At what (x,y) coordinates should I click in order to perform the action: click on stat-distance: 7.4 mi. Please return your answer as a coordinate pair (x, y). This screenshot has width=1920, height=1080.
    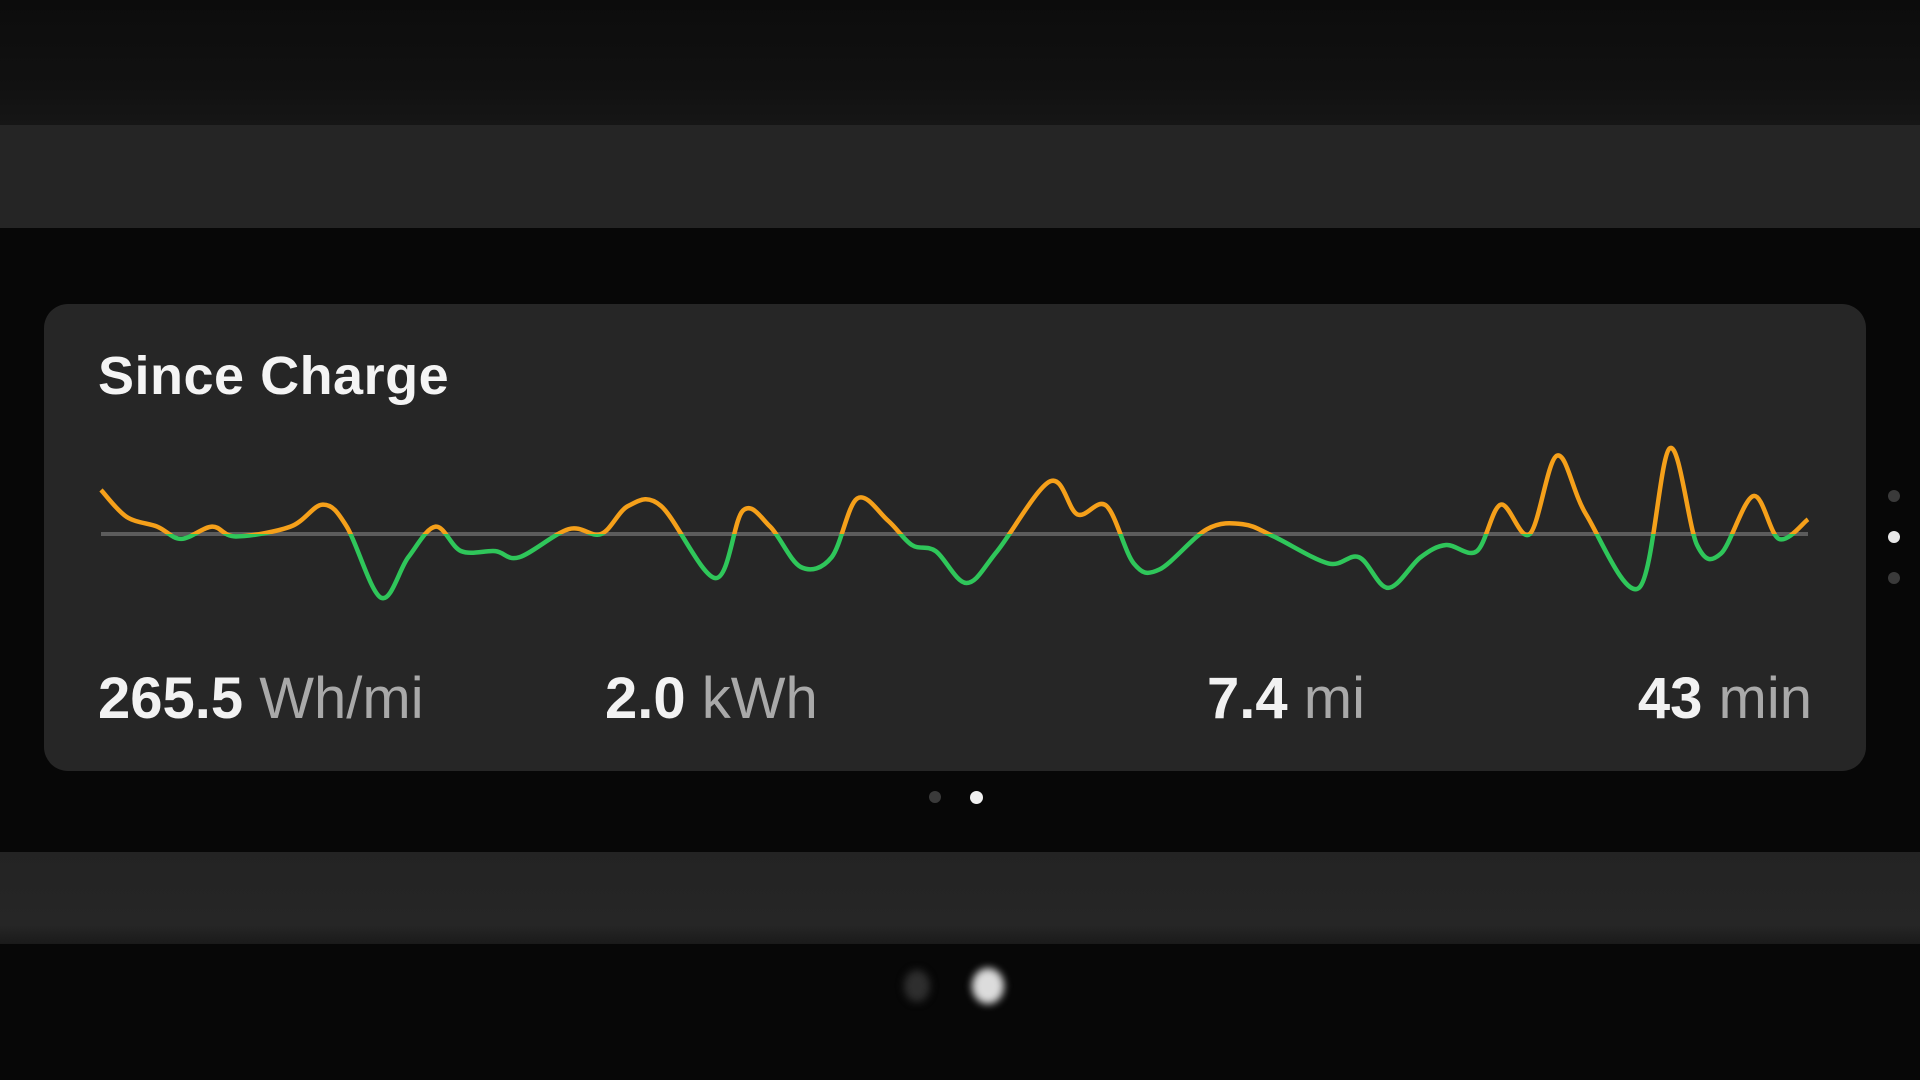
    Looking at the image, I should click on (1286, 698).